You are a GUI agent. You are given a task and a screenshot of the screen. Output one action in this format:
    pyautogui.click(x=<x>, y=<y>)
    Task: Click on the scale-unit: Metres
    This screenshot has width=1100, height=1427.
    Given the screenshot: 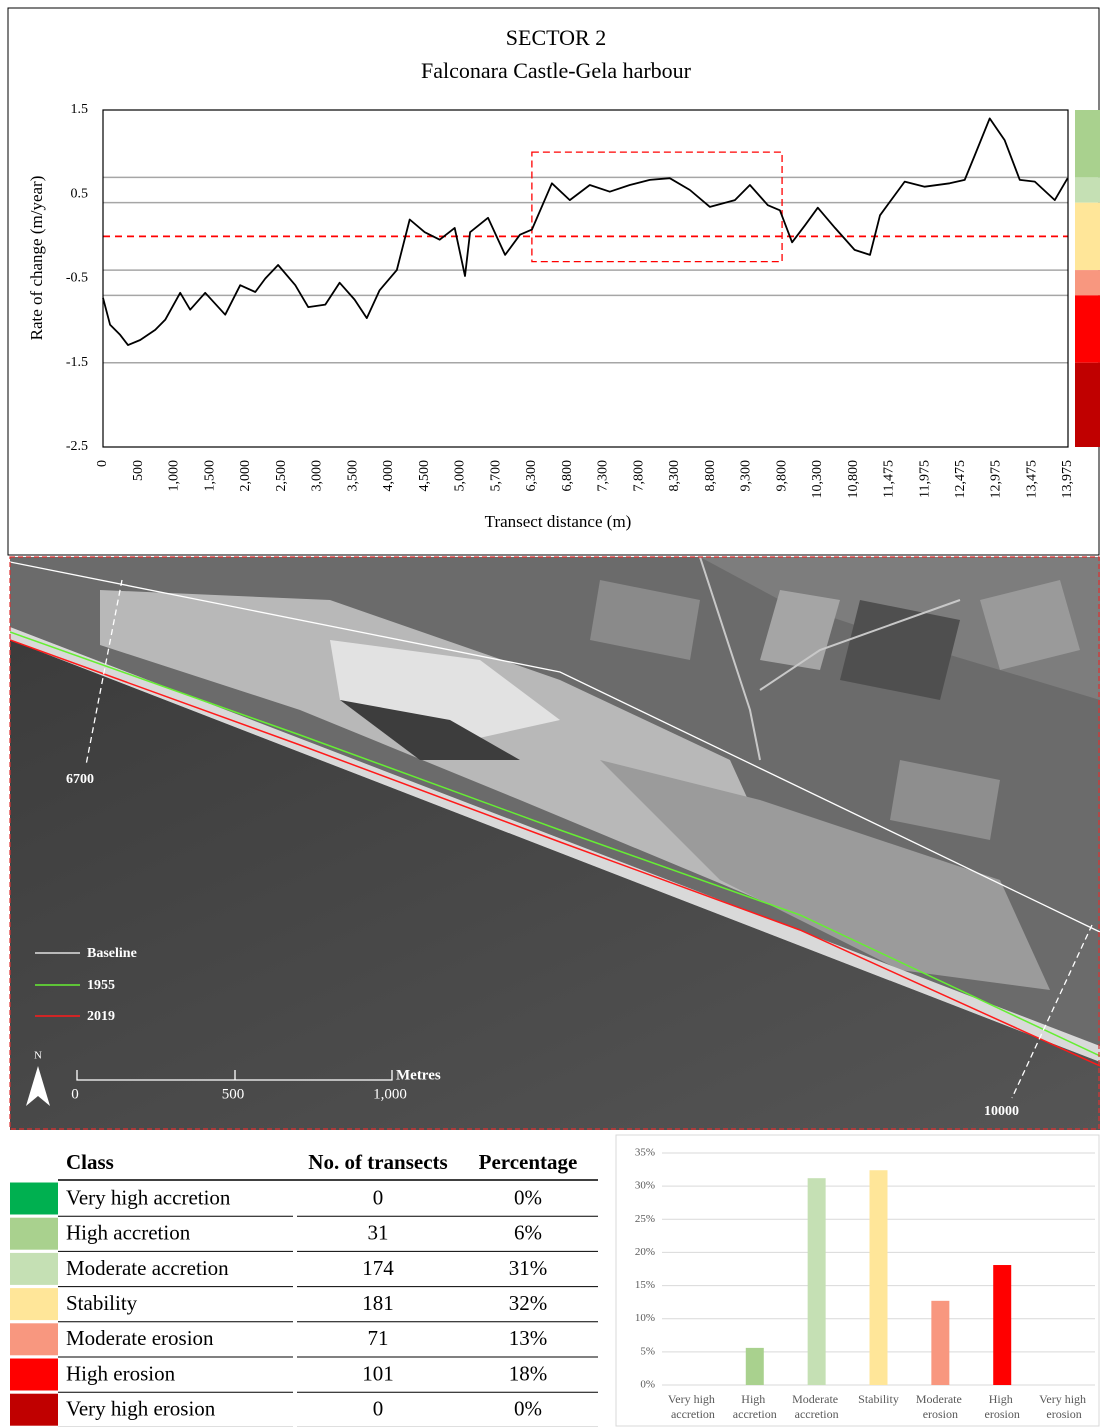 What is the action you would take?
    pyautogui.click(x=418, y=1075)
    